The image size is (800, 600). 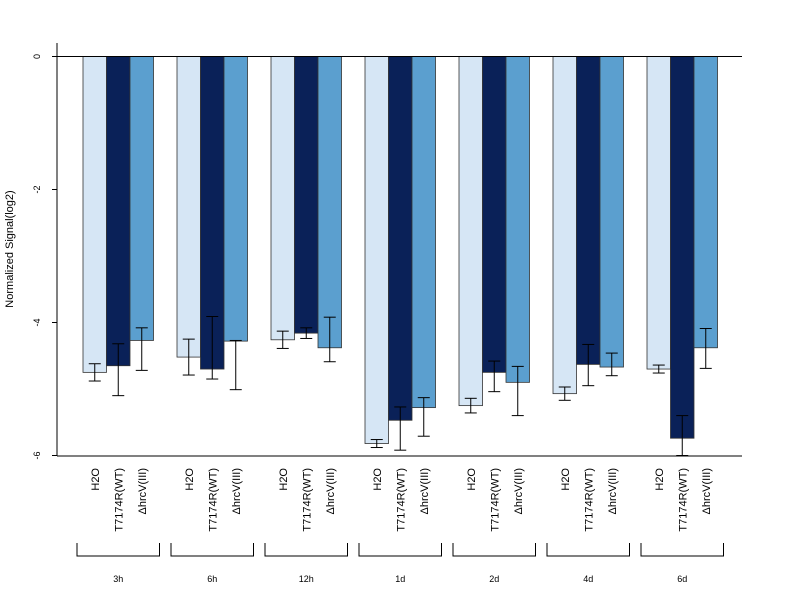 I want to click on group-bracket-12h: 12h, so click(x=306, y=563).